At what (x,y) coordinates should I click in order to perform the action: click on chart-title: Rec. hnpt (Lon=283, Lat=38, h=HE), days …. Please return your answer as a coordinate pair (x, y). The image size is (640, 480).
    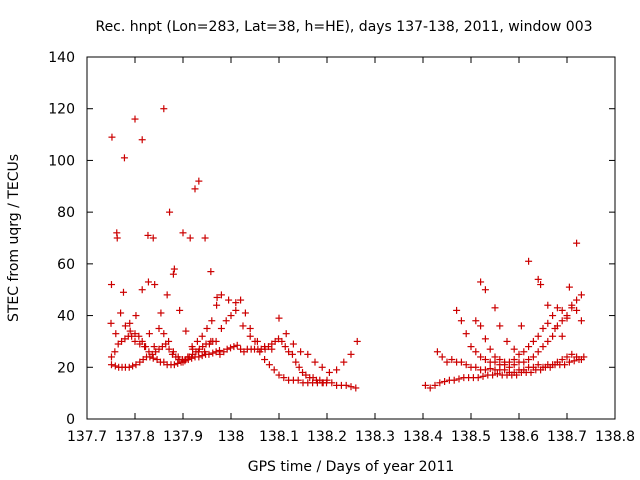
    Looking at the image, I should click on (343, 27).